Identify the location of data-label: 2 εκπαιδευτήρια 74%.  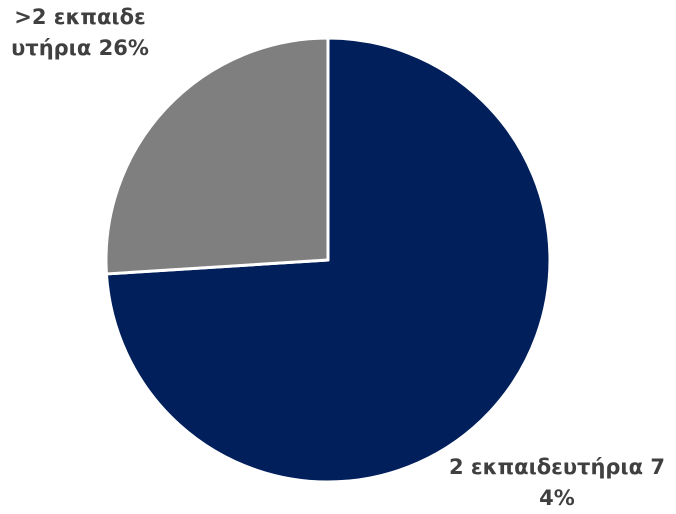
(557, 483).